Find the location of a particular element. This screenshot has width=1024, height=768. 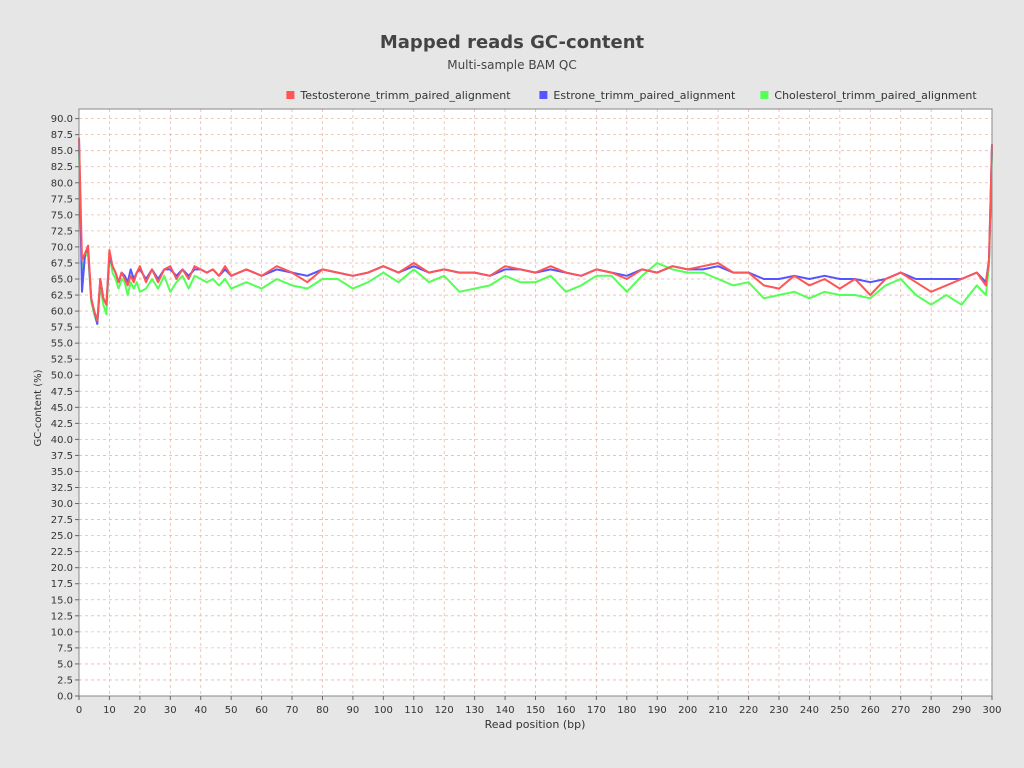

y-tick-label: 32.5 is located at coordinates (62, 488).